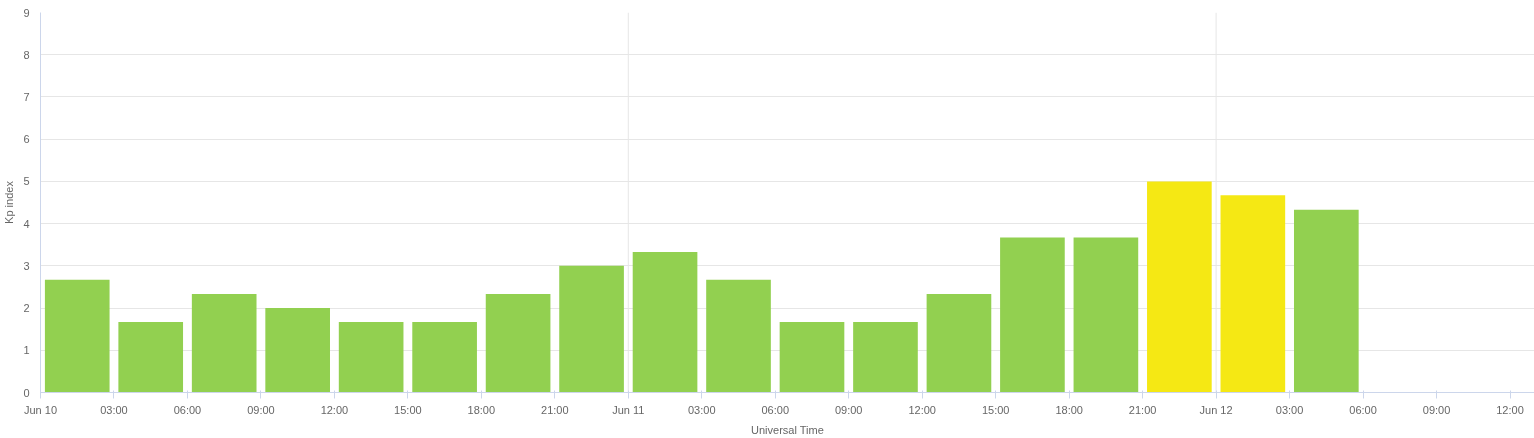 Image resolution: width=1534 pixels, height=438 pixels. I want to click on y-tick-label: 3, so click(26, 265).